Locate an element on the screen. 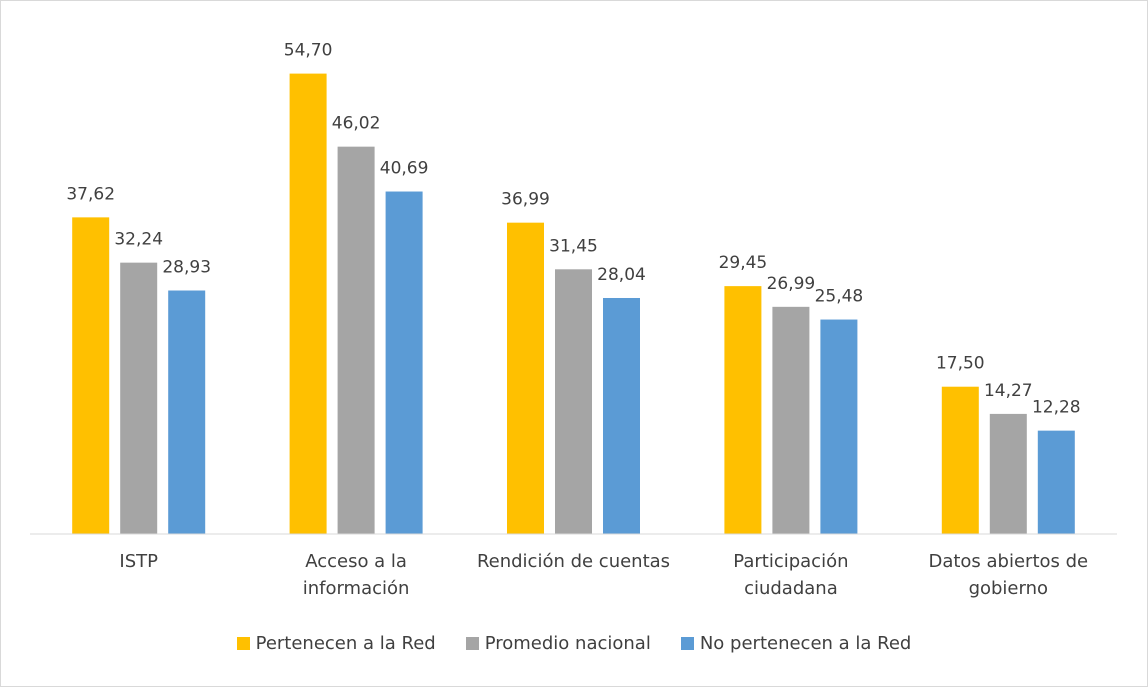  data-label: 25,48 is located at coordinates (839, 297).